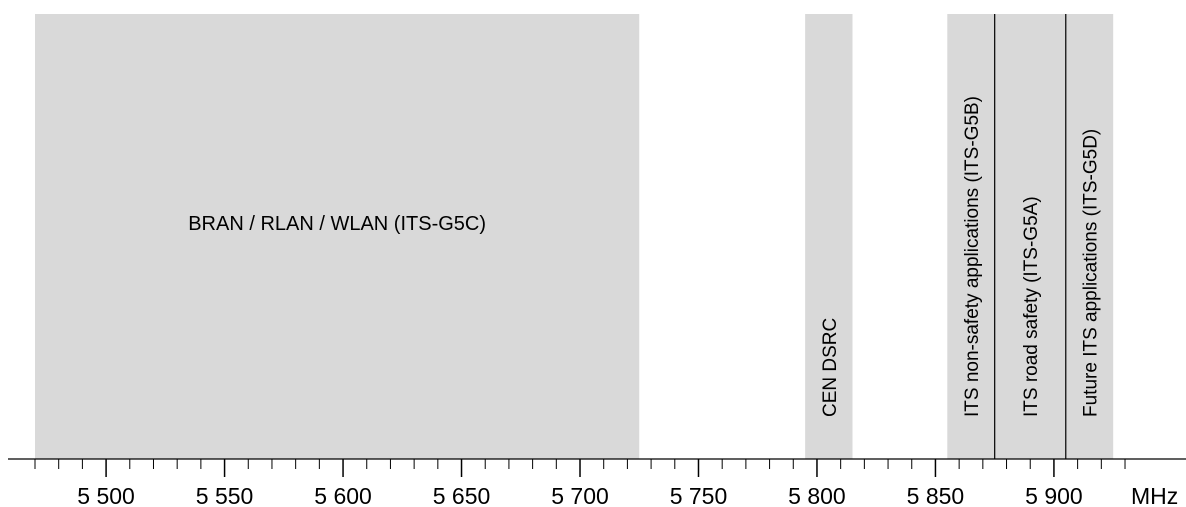  What do you see at coordinates (462, 495) in the screenshot?
I see `tick-label: 5 650` at bounding box center [462, 495].